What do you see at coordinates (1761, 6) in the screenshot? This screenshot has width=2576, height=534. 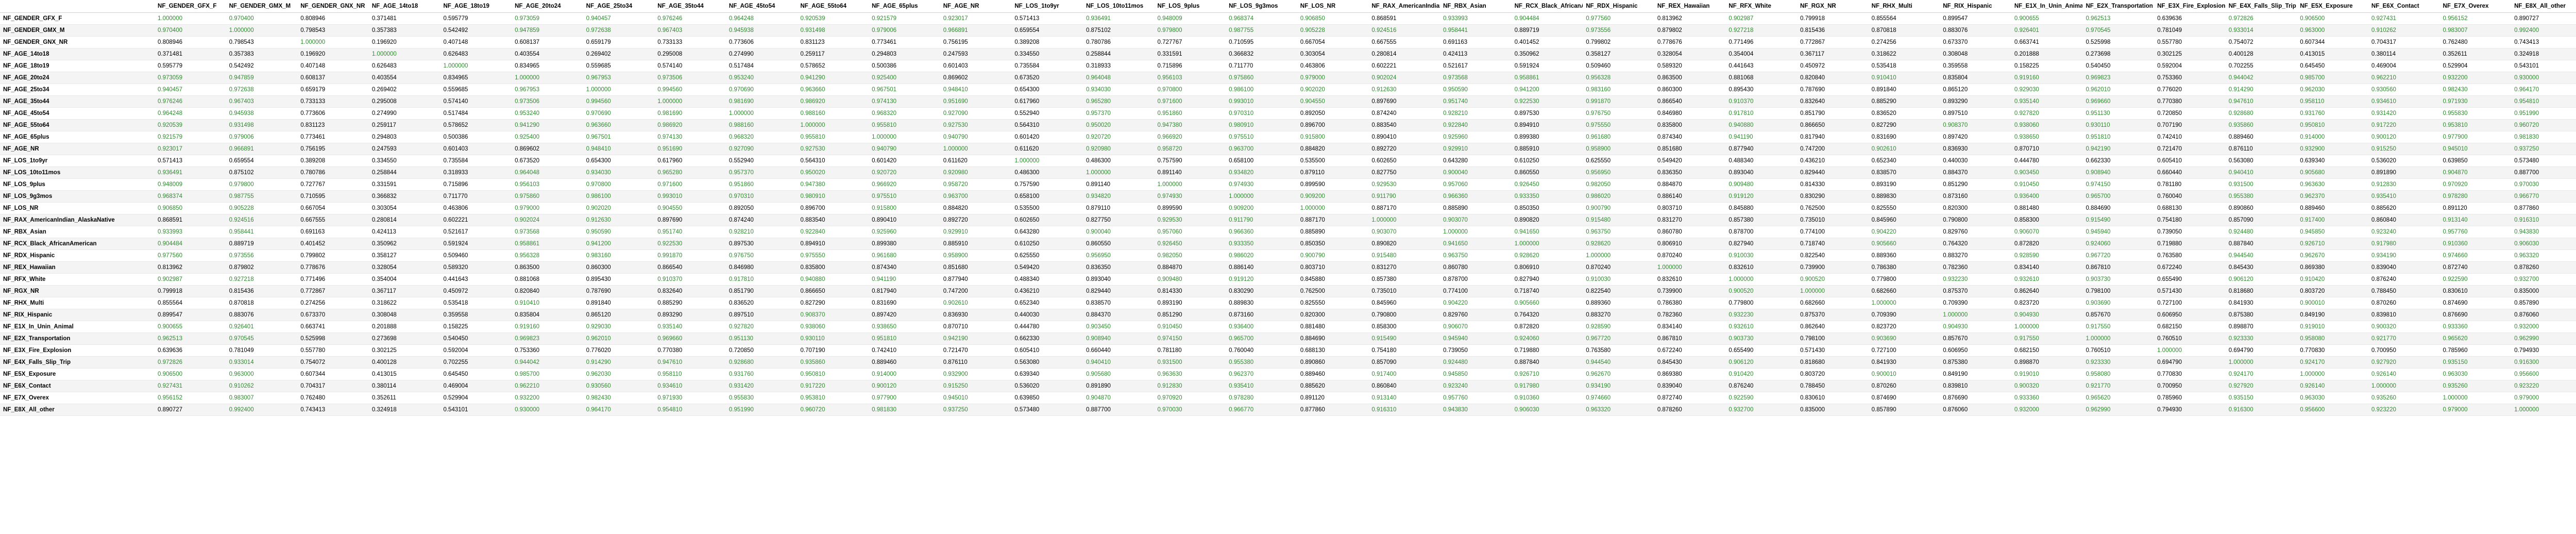 I see `column-header: NF_RFX_White` at bounding box center [1761, 6].